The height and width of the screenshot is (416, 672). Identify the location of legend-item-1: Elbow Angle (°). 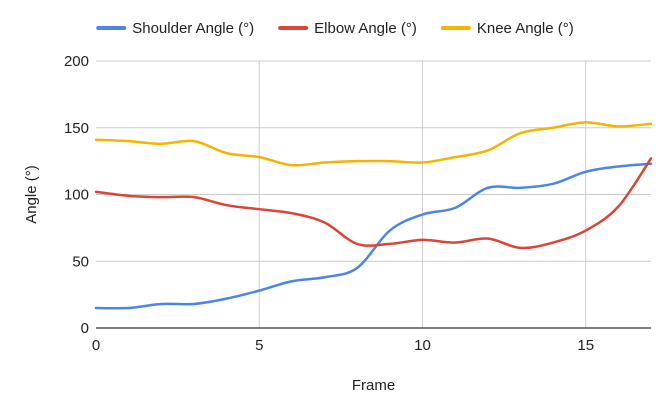
(347, 28).